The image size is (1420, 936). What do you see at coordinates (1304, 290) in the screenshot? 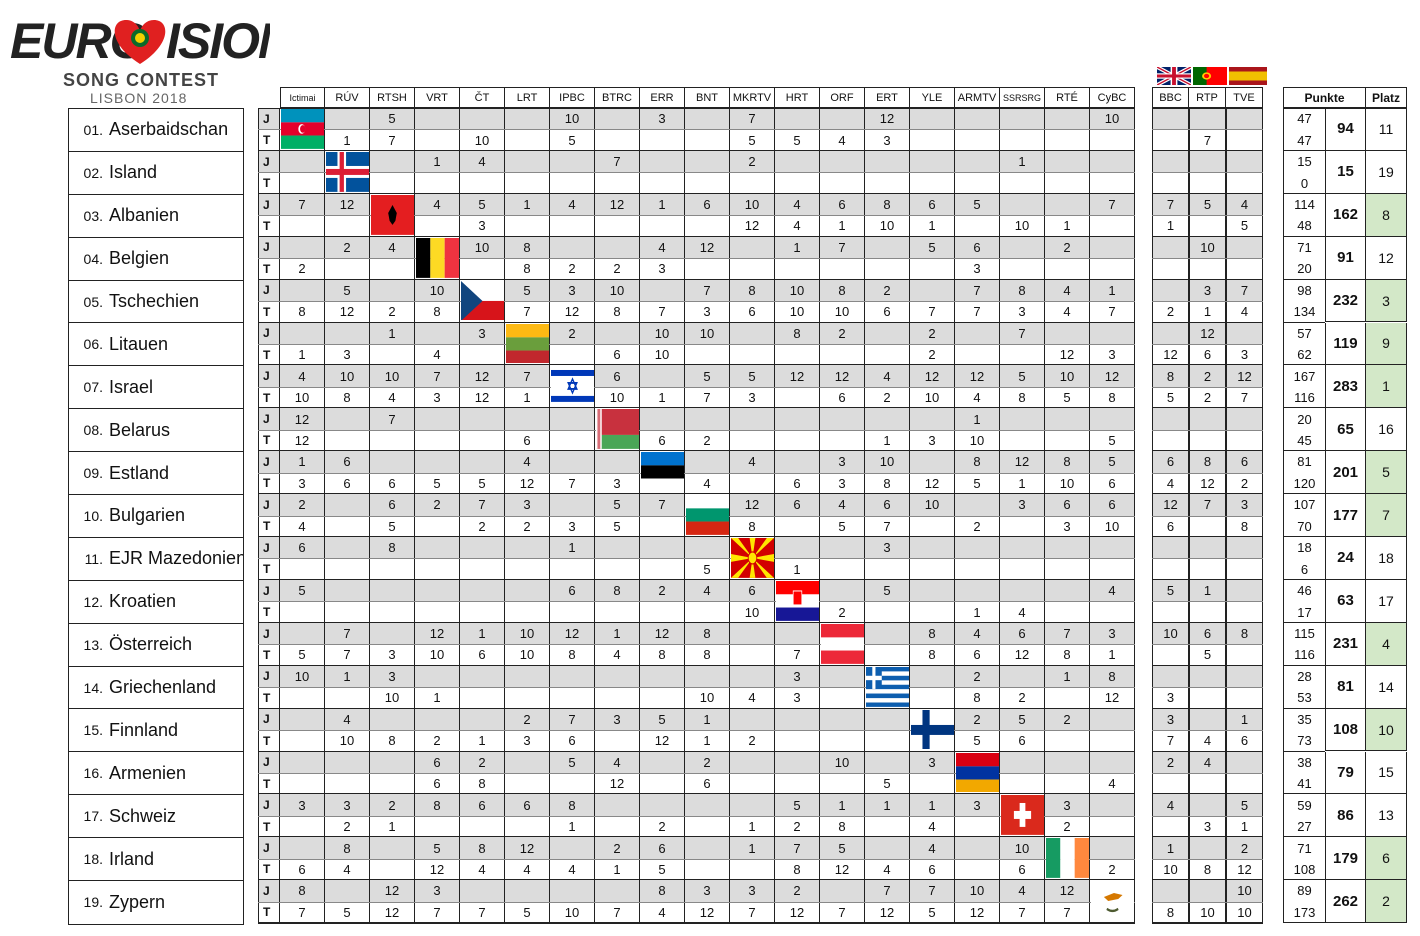
I see `subtotal-cell: 98` at bounding box center [1304, 290].